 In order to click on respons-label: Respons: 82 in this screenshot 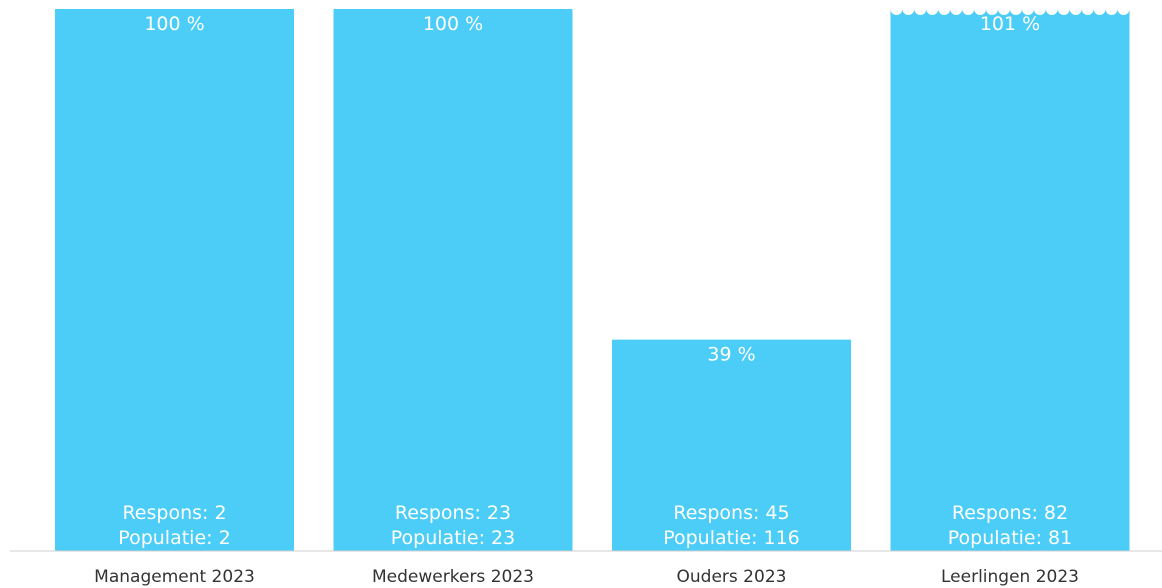, I will do `click(1010, 513)`.